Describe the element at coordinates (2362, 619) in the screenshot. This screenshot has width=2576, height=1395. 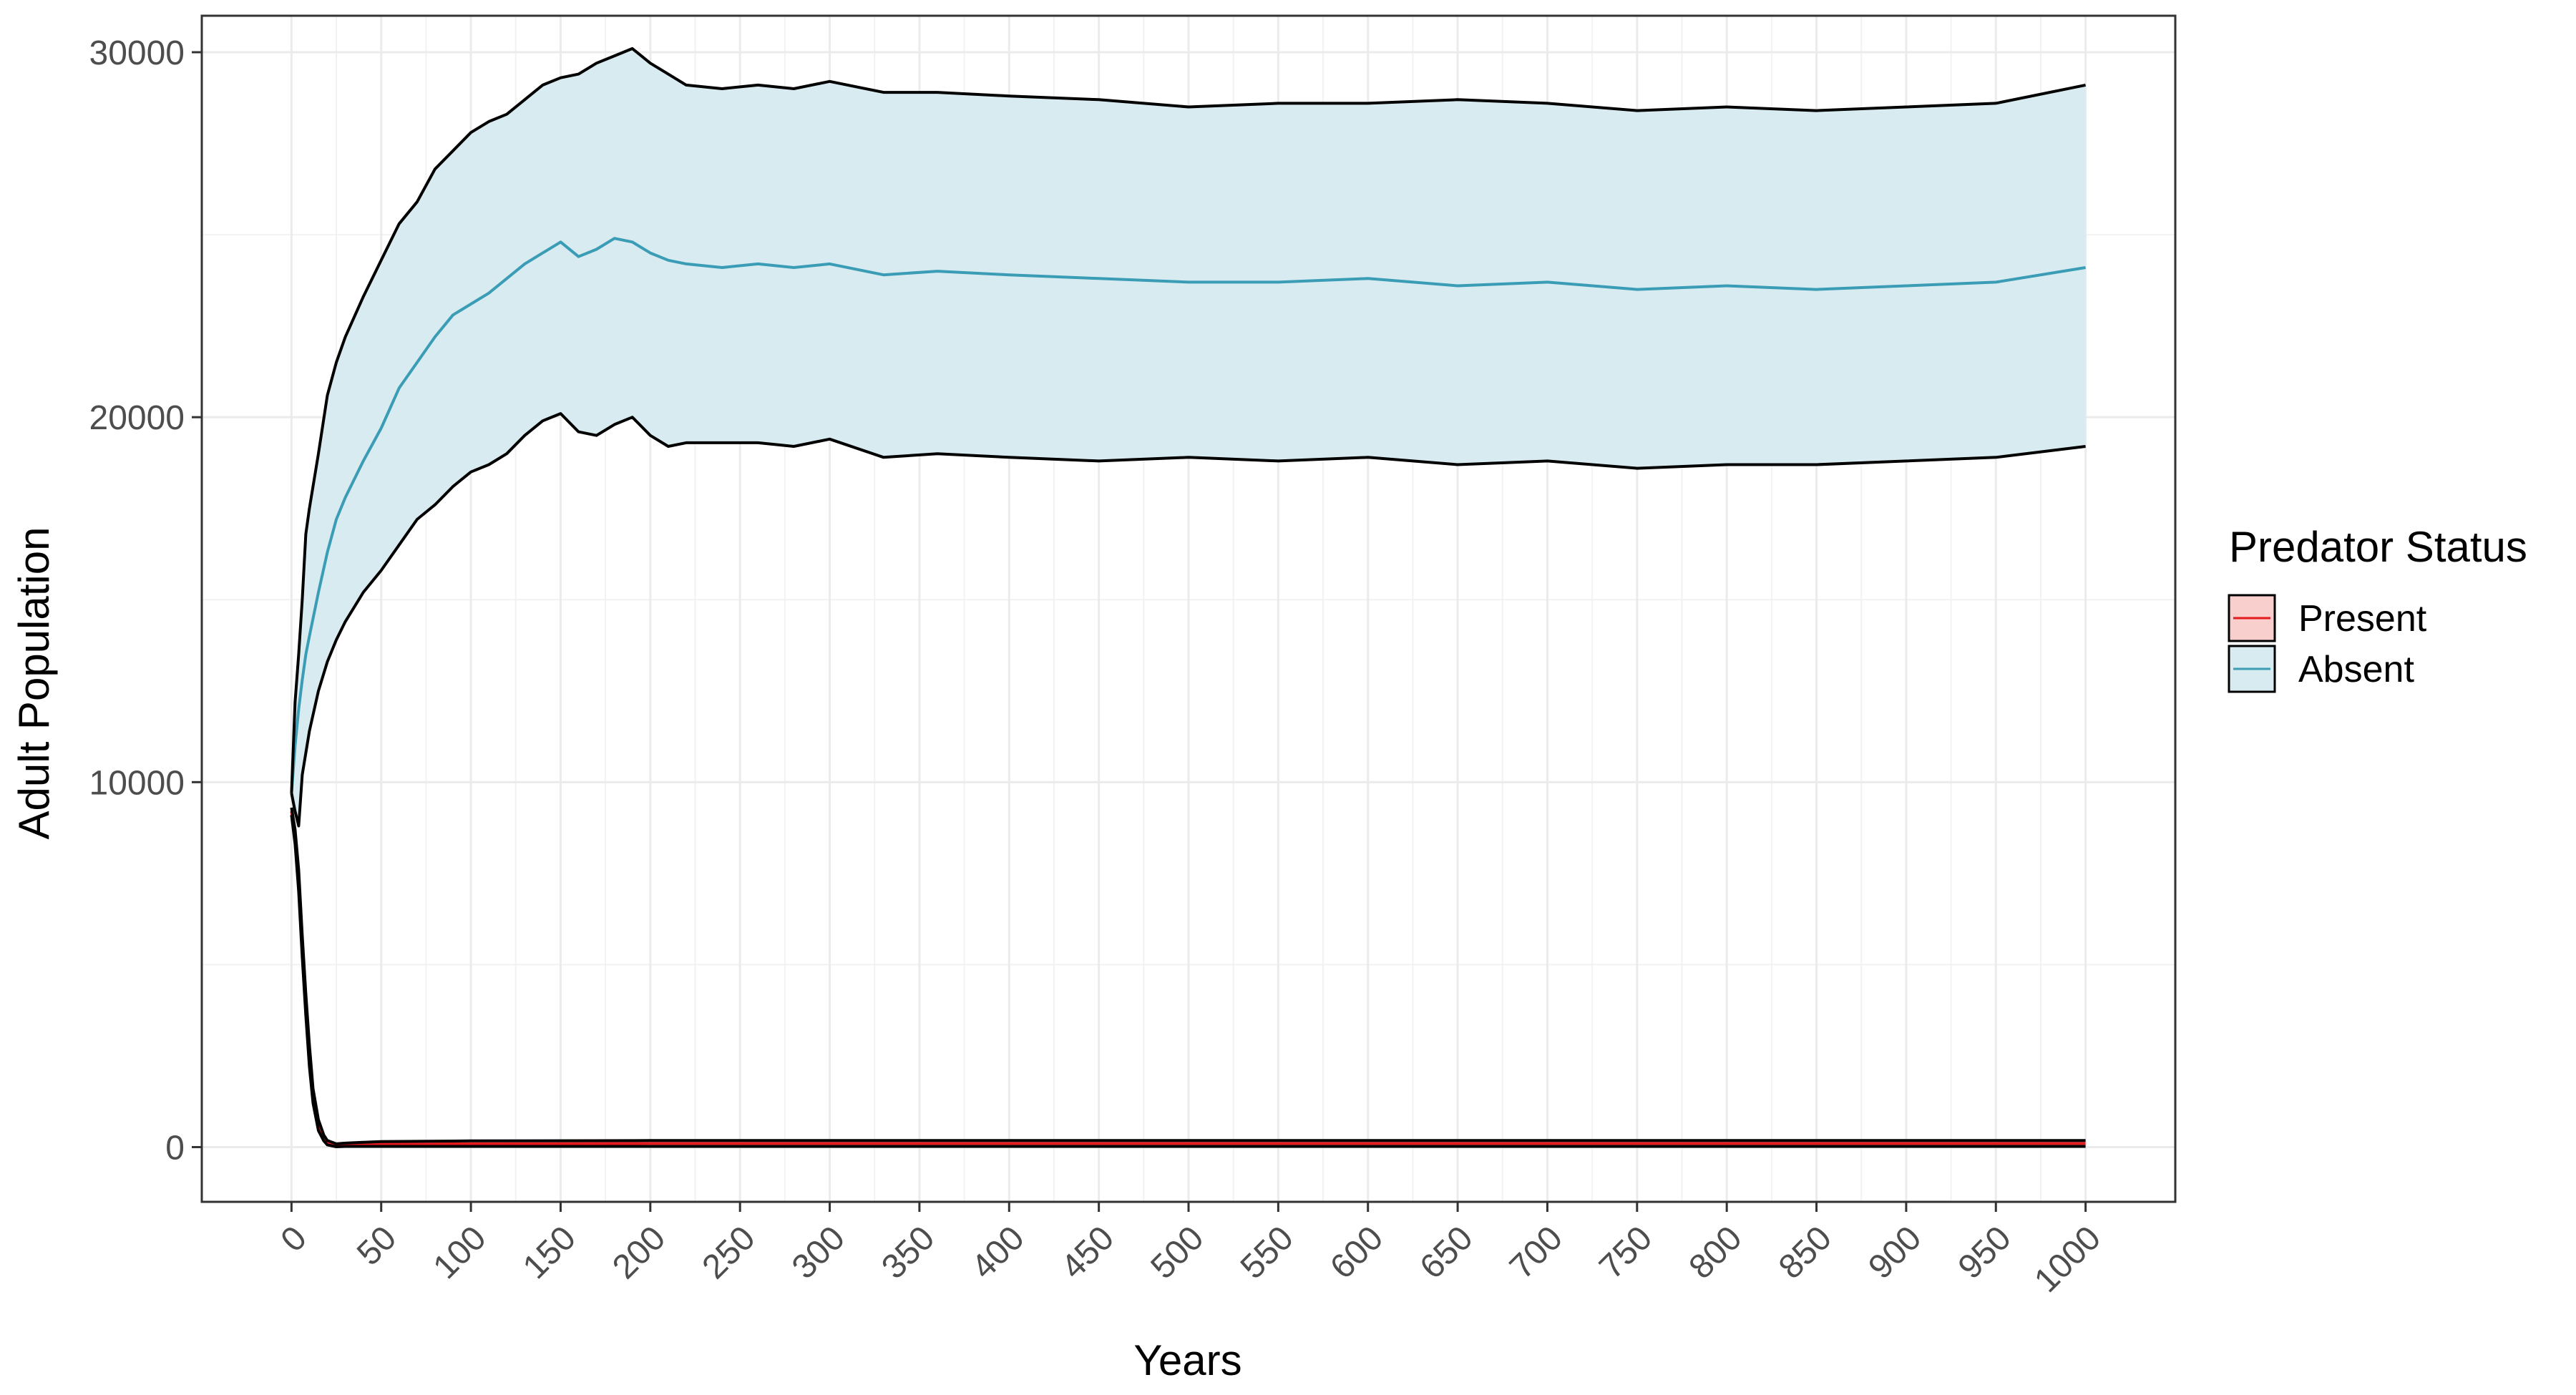
I see `legend-label-present: Present` at that location.